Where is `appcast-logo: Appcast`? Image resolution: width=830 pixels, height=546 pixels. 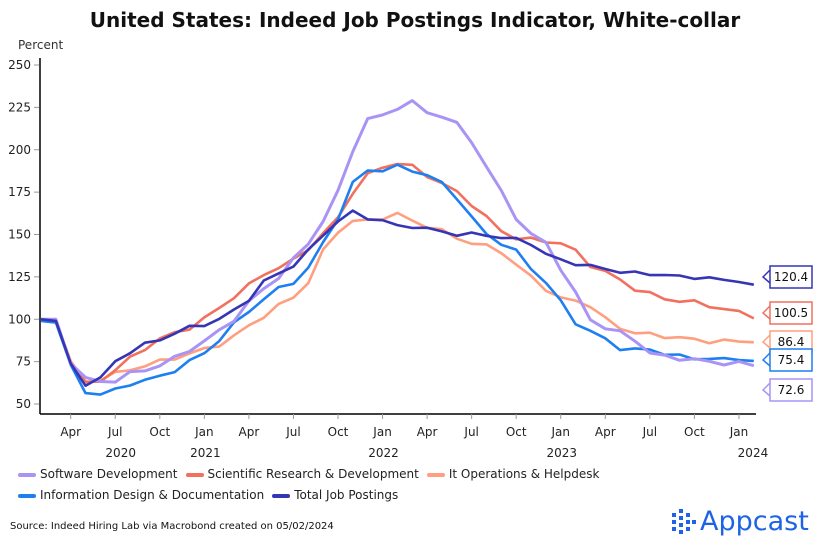
appcast-logo: Appcast is located at coordinates (740, 521).